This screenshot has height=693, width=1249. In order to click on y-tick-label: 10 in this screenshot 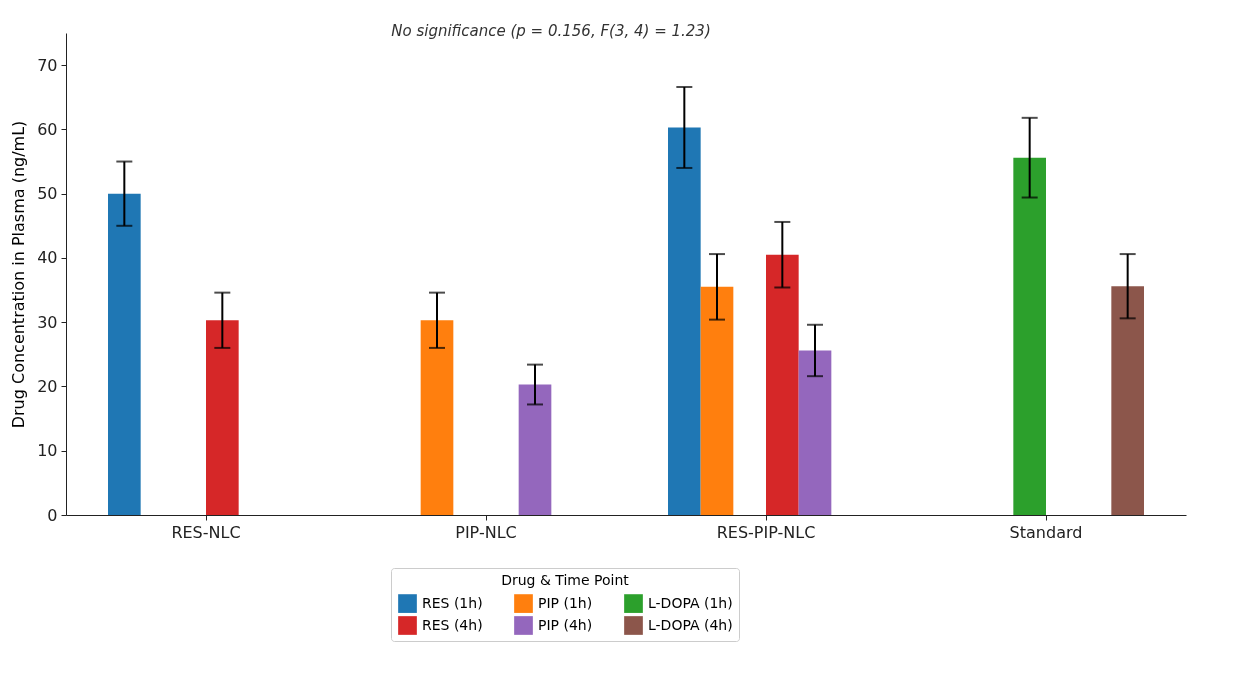, I will do `click(47, 451)`.